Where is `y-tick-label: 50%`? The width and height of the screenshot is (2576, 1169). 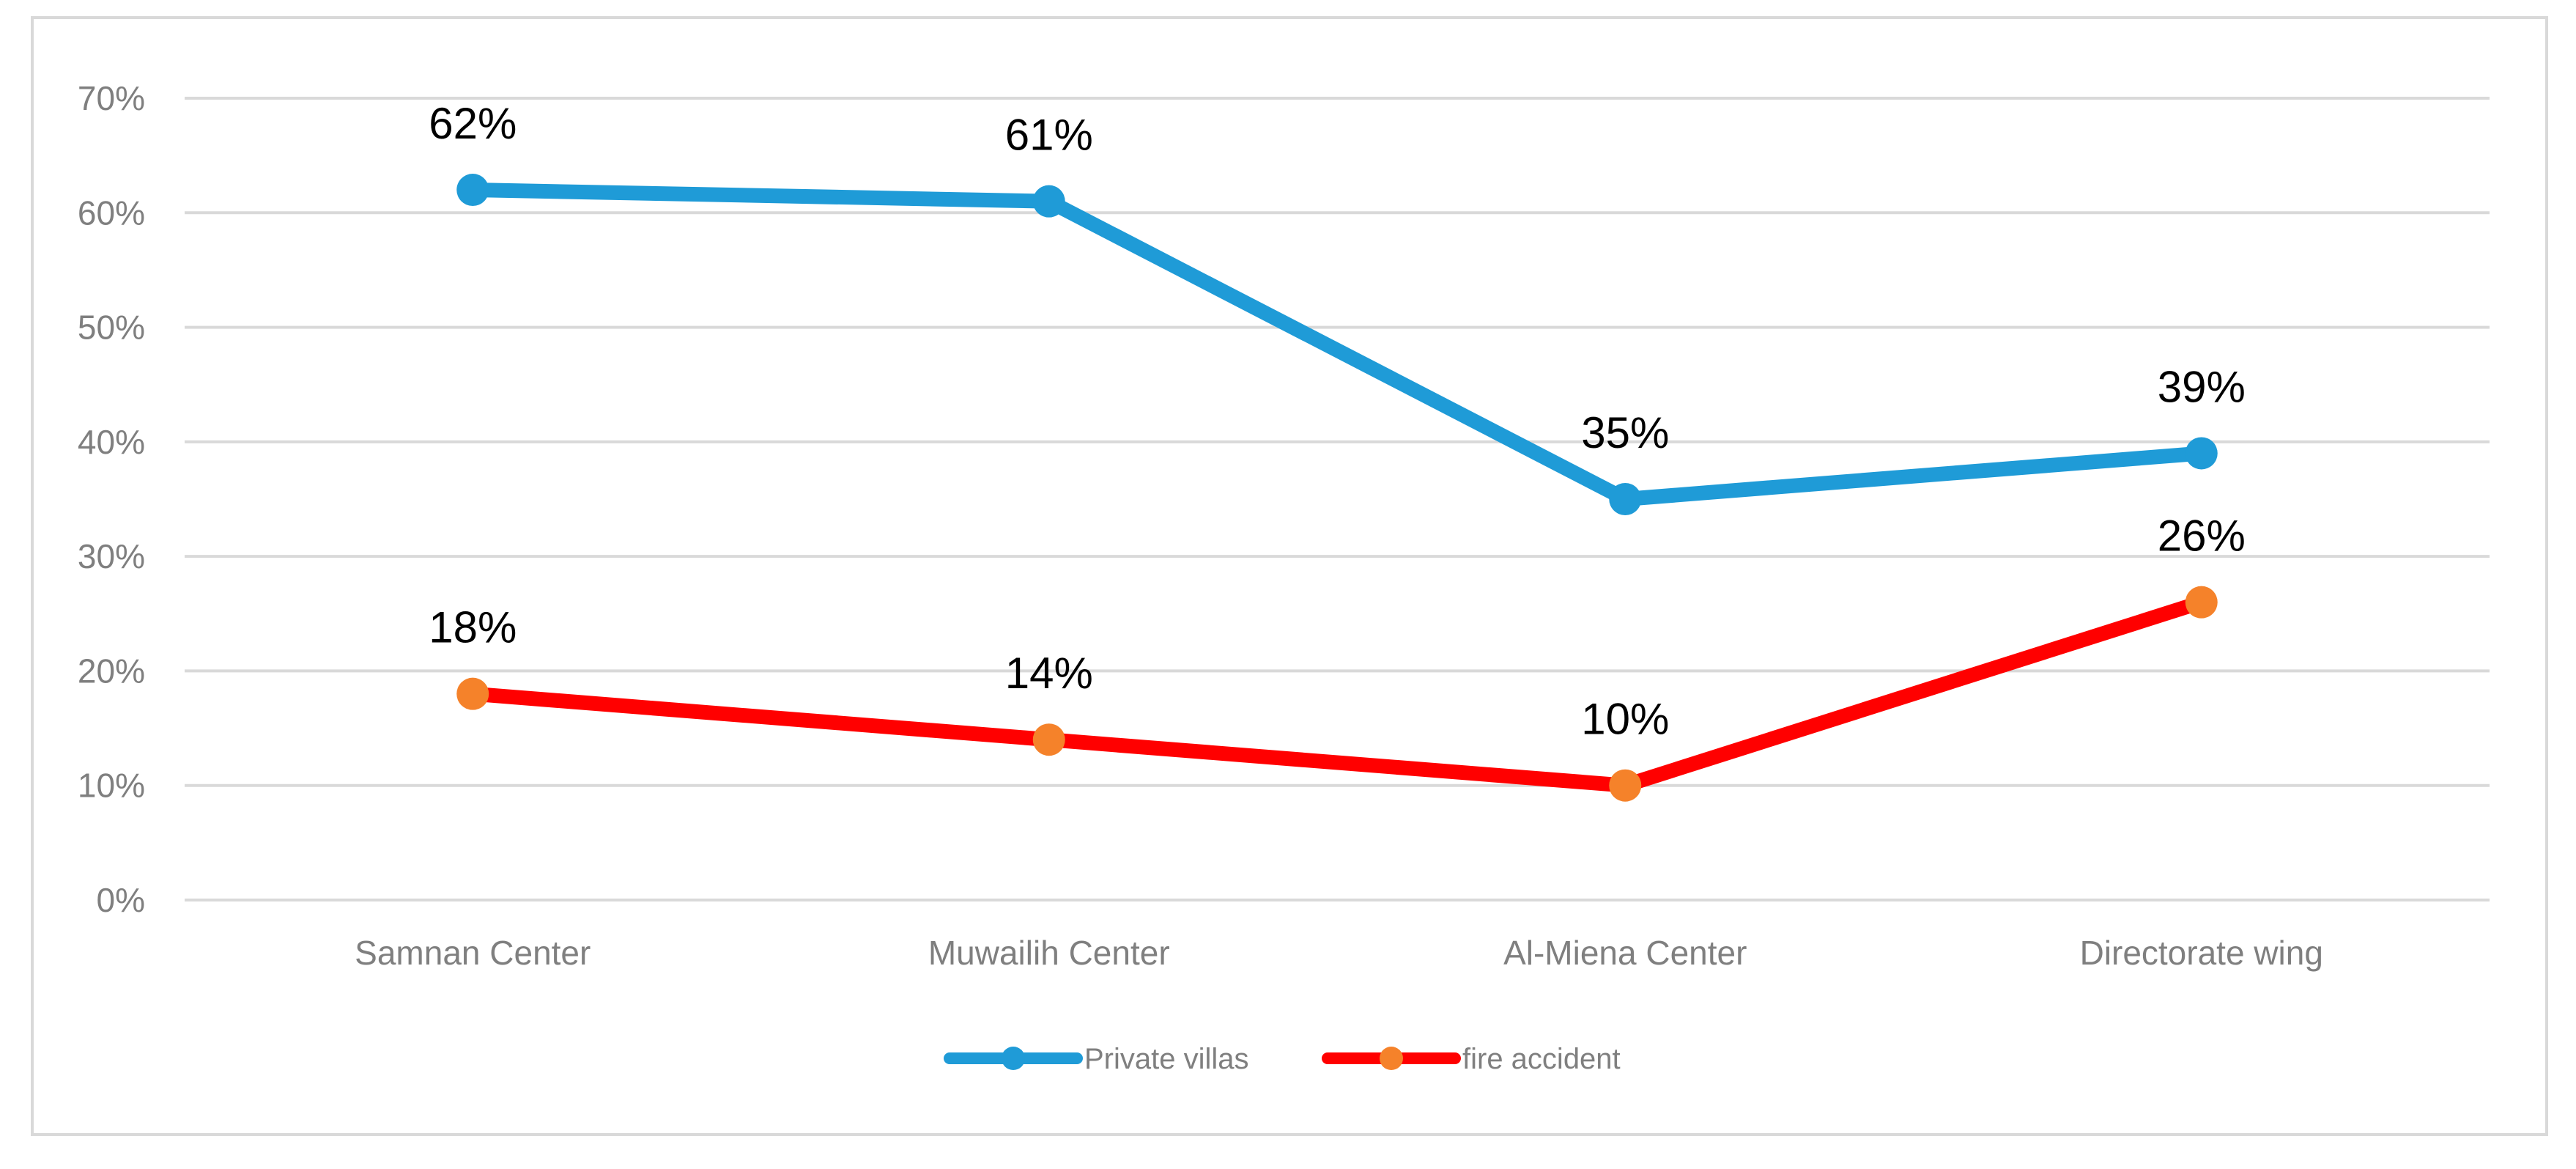 y-tick-label: 50% is located at coordinates (111, 328).